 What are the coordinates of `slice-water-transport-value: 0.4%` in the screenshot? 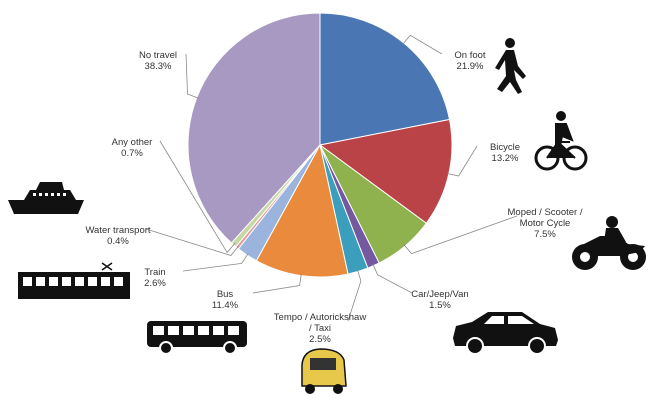 It's located at (118, 241).